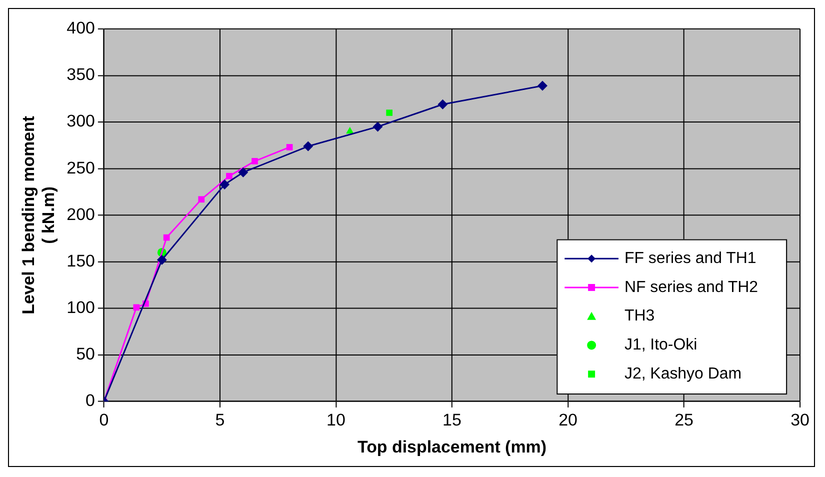  What do you see at coordinates (80, 121) in the screenshot?
I see `y-tick-label: 300` at bounding box center [80, 121].